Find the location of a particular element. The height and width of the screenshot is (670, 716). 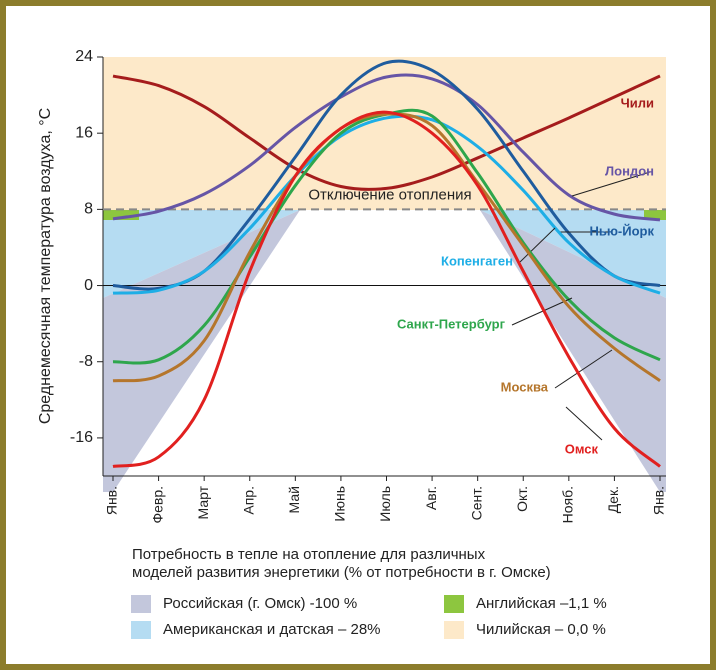

legend-label: Американская и датская – 28% is located at coordinates (272, 629).